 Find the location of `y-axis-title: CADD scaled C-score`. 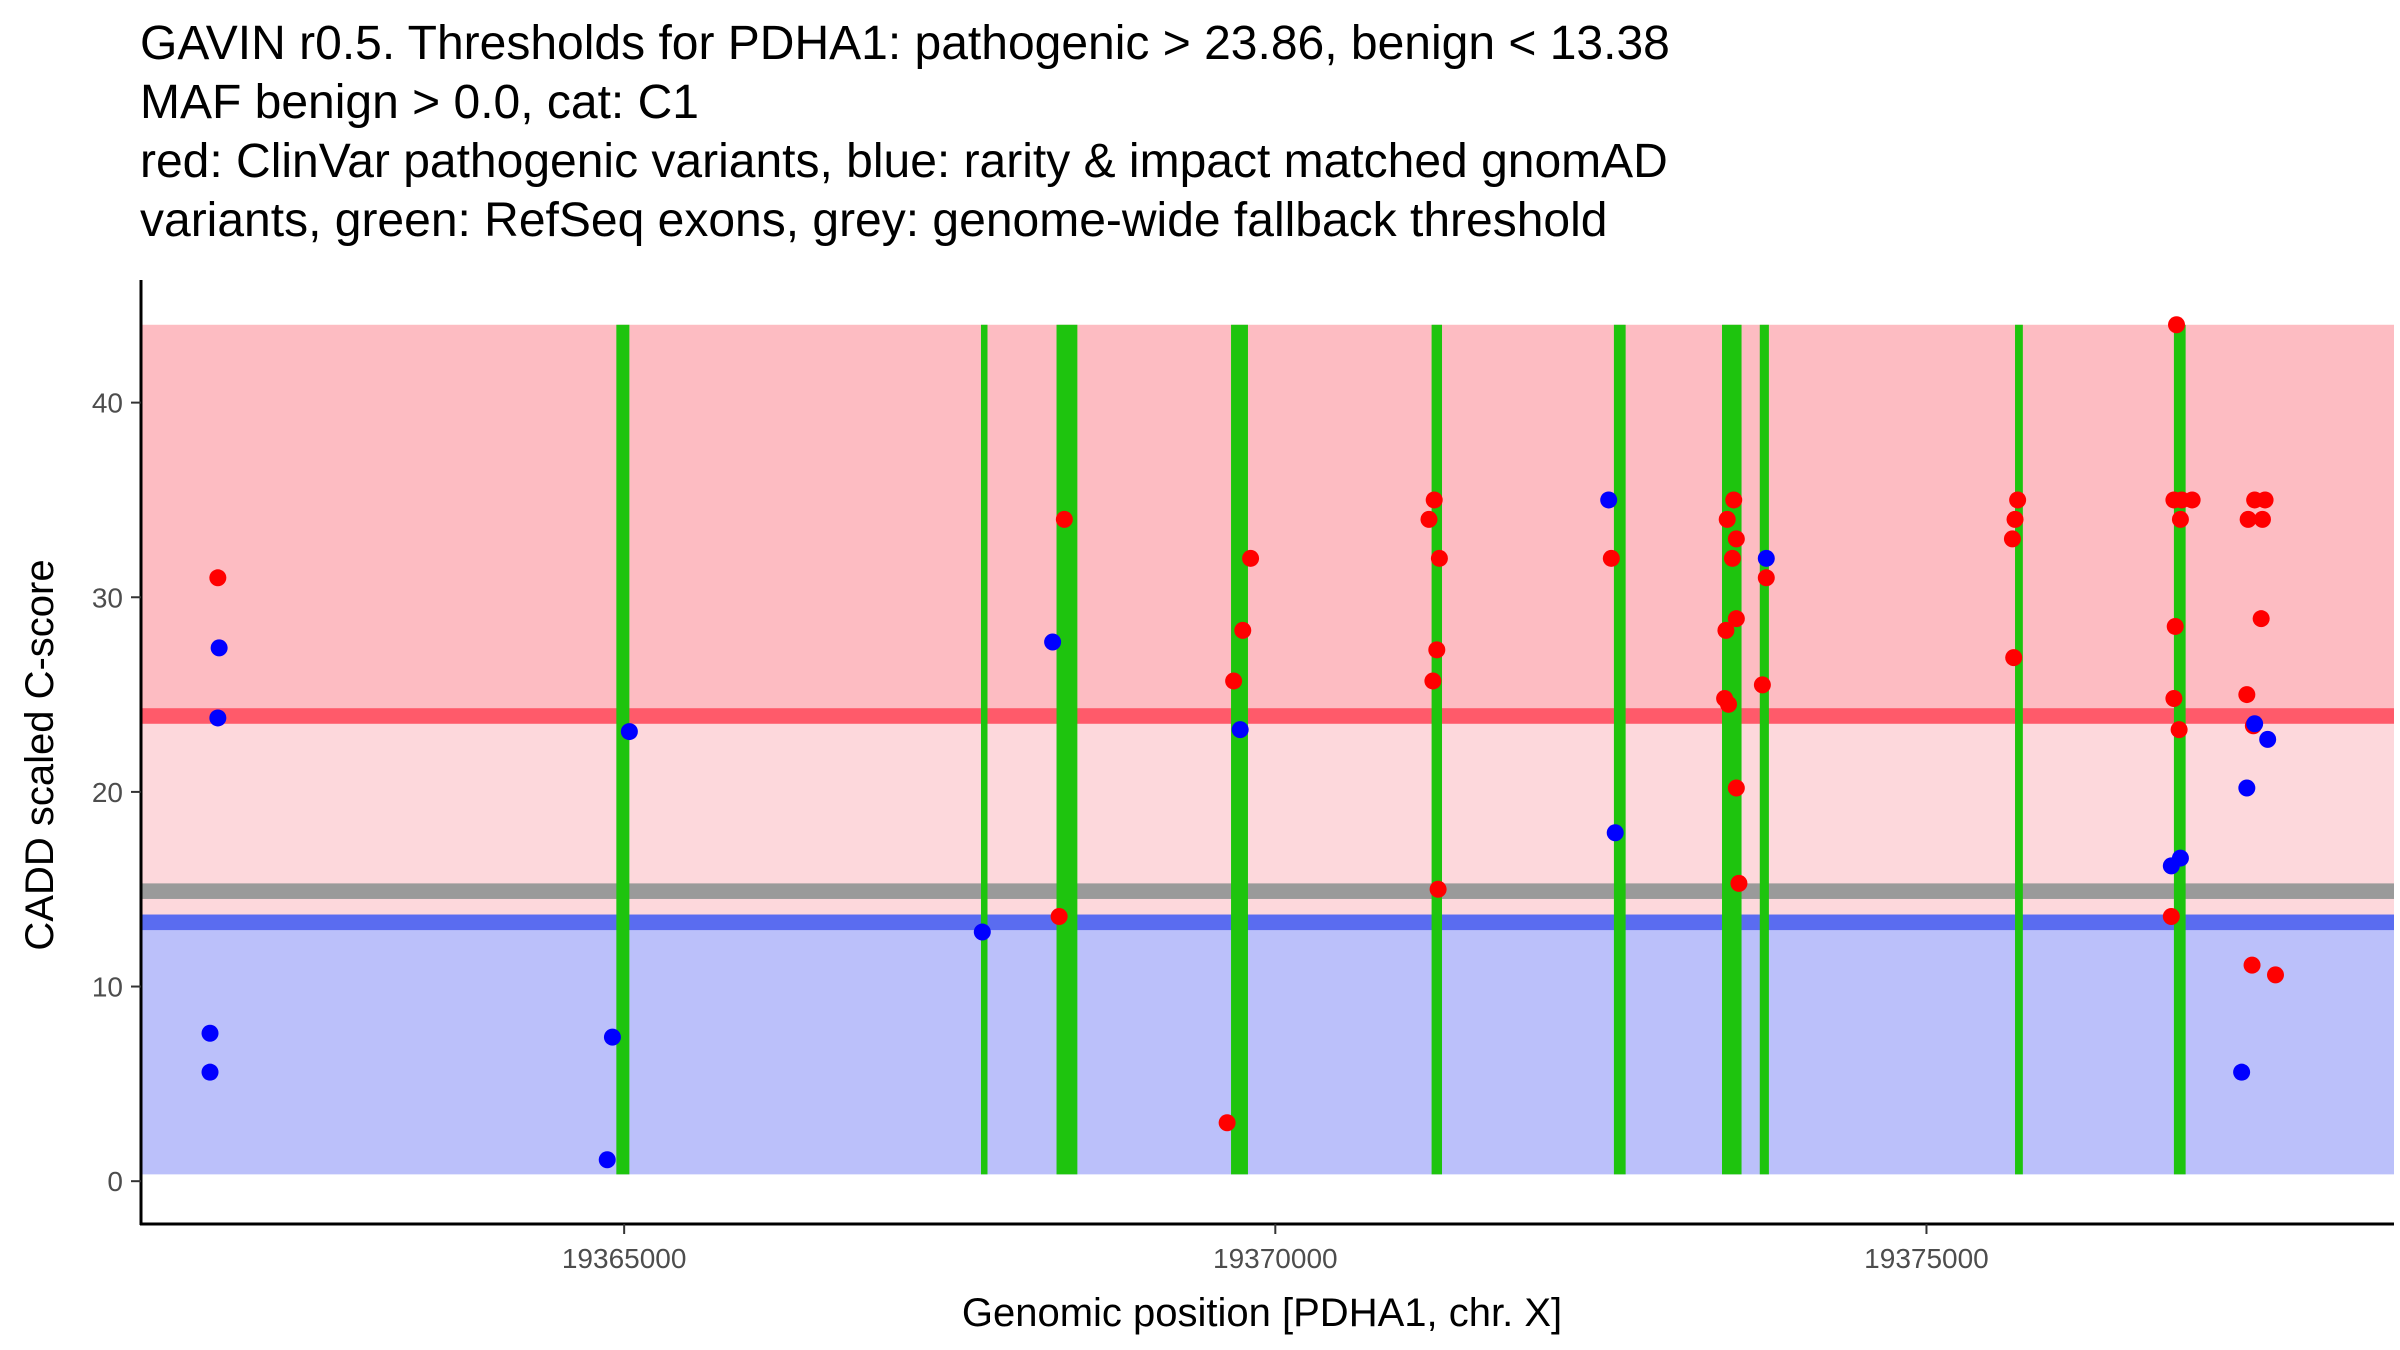

y-axis-title: CADD scaled C-score is located at coordinates (40, 754).